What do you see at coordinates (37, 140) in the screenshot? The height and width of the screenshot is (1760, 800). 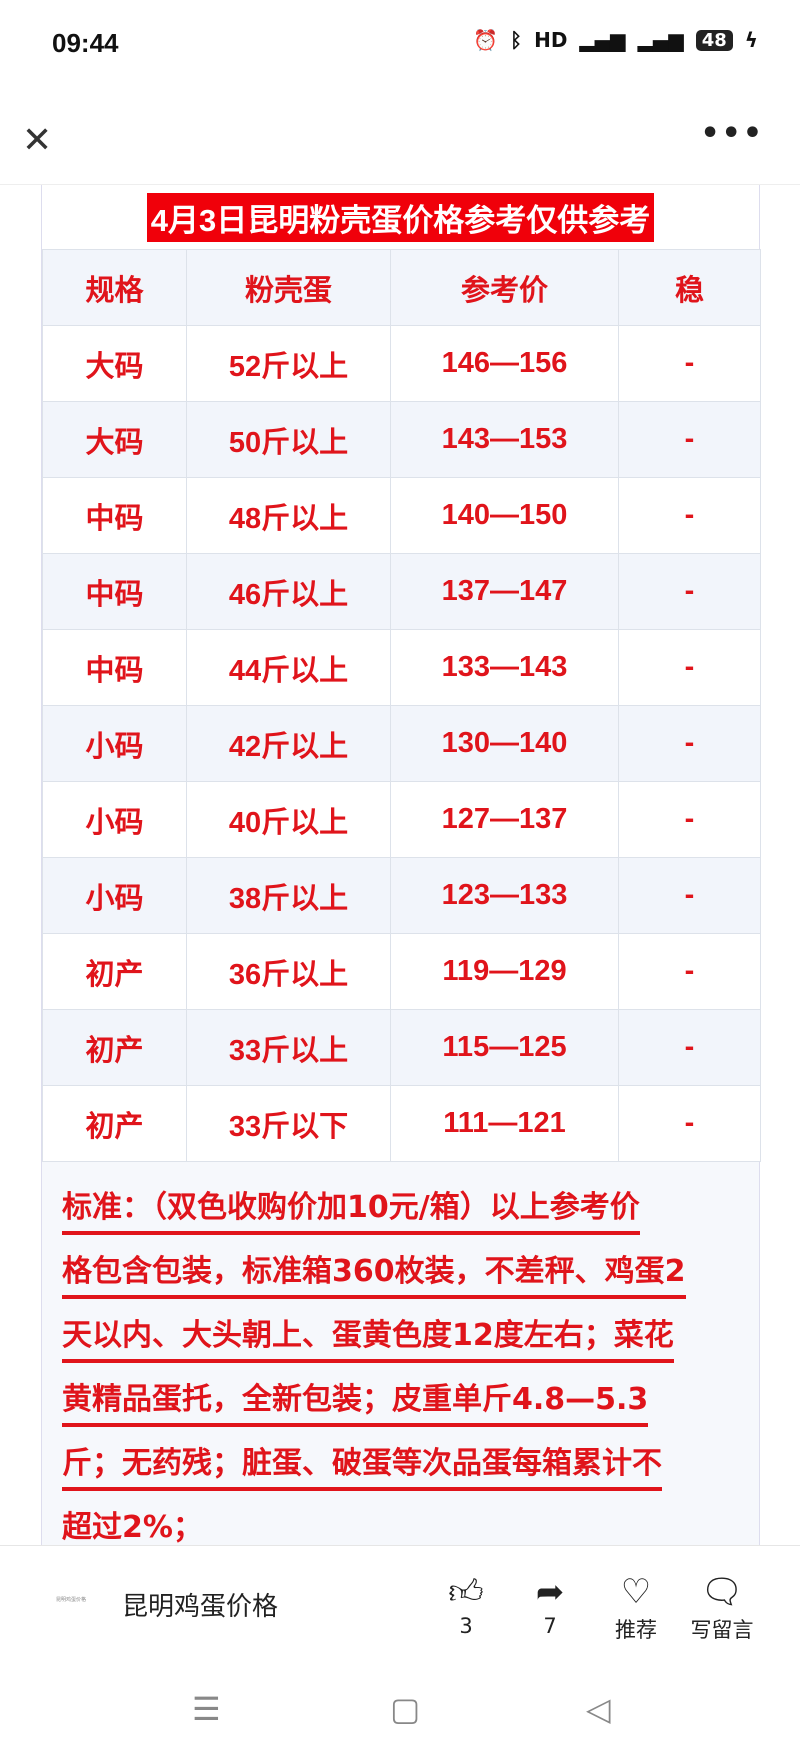 I see `close-icon: ✕` at bounding box center [37, 140].